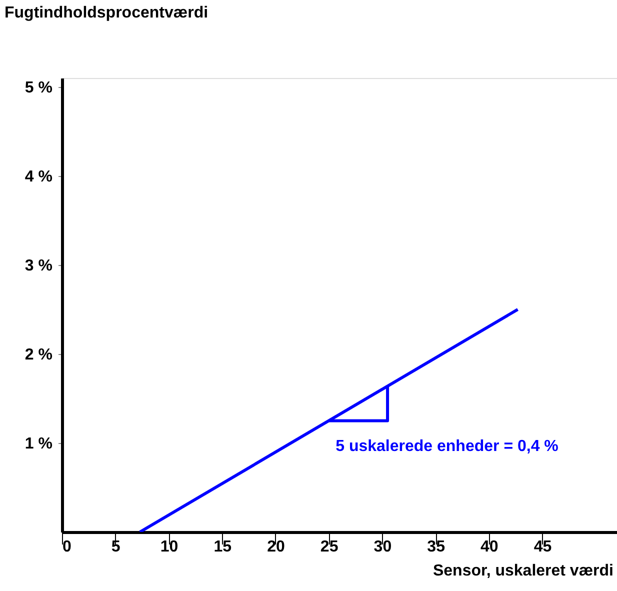 This screenshot has height=591, width=617. Describe the element at coordinates (383, 547) in the screenshot. I see `x-tick-label: 30` at that location.